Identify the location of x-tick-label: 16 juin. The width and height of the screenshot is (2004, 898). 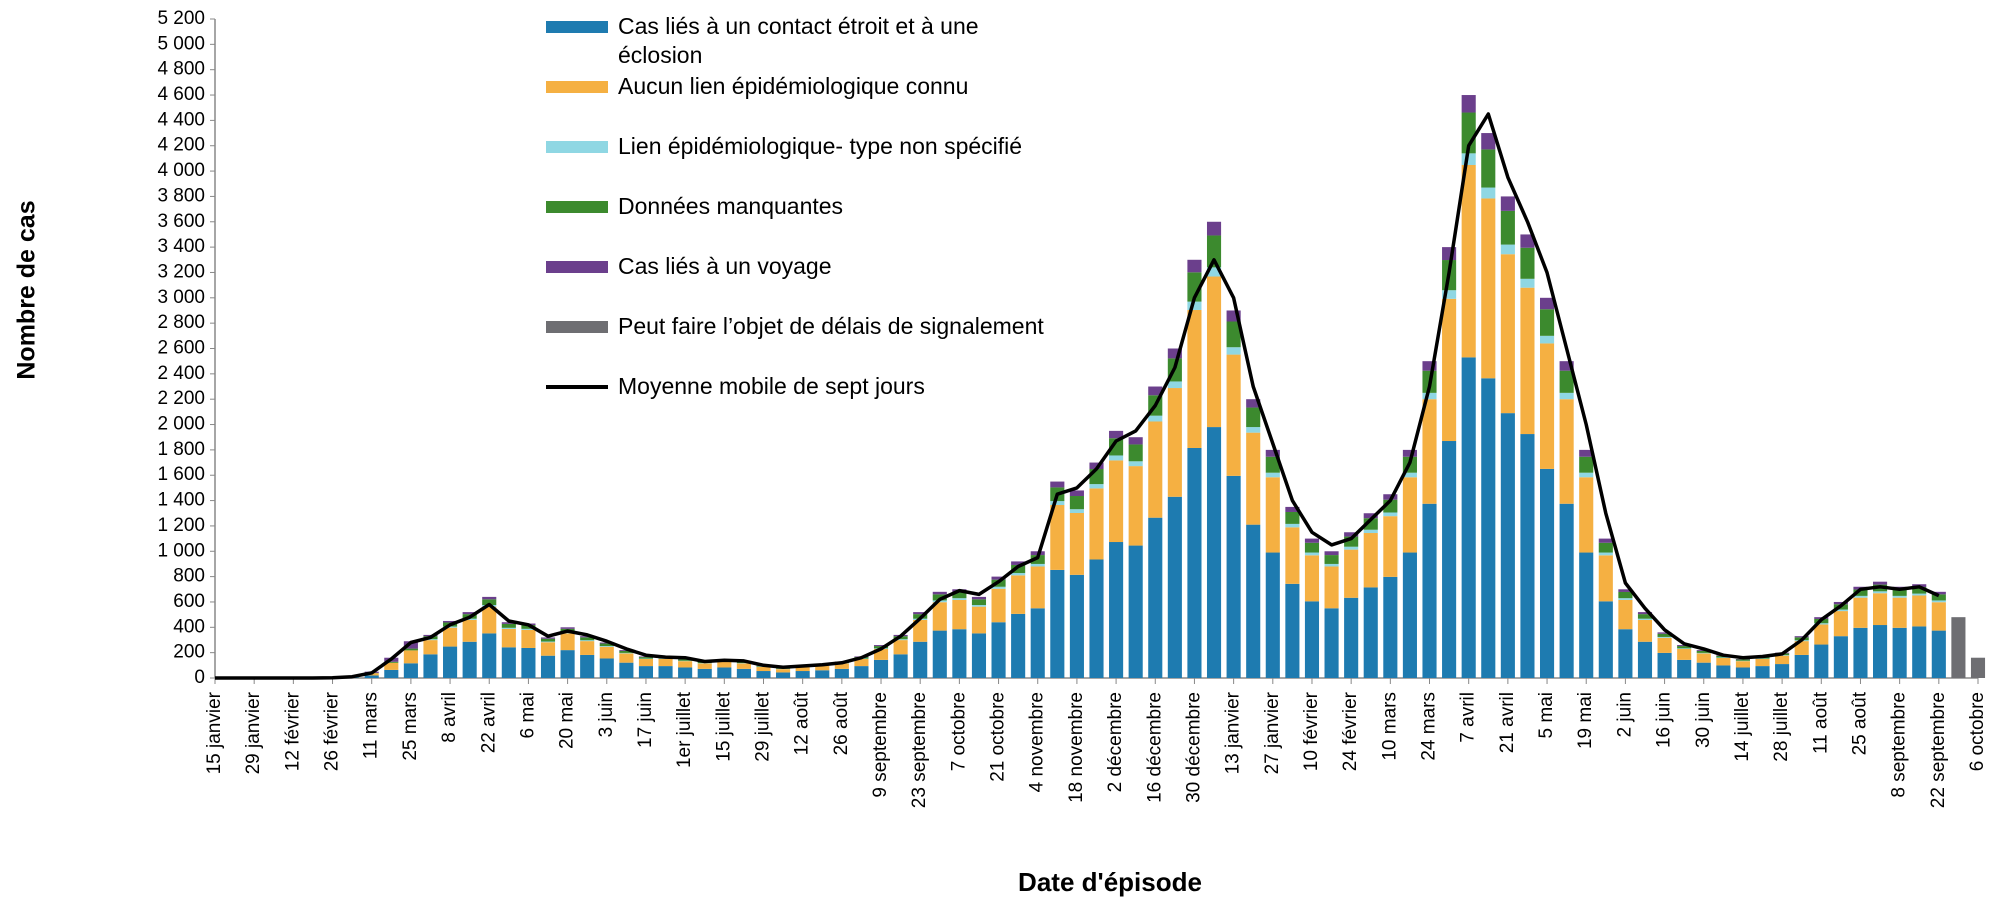
(1664, 720).